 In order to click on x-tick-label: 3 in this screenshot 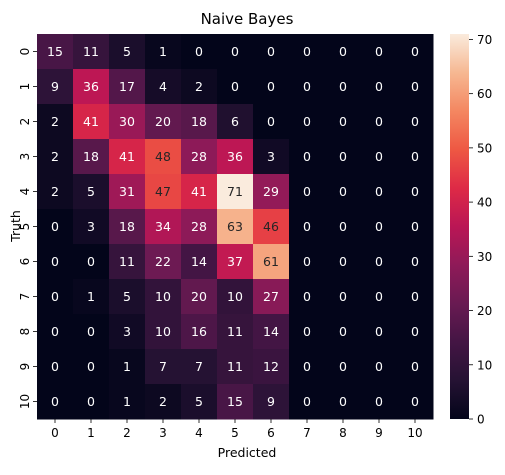, I will do `click(163, 433)`.